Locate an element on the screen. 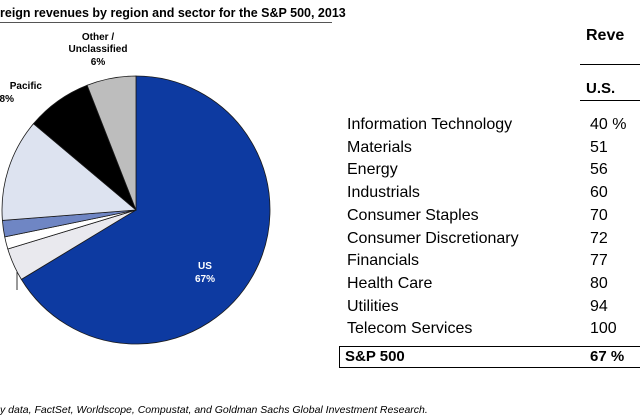 Image resolution: width=640 pixels, height=420 pixels. table-row-sector: Materials is located at coordinates (379, 147).